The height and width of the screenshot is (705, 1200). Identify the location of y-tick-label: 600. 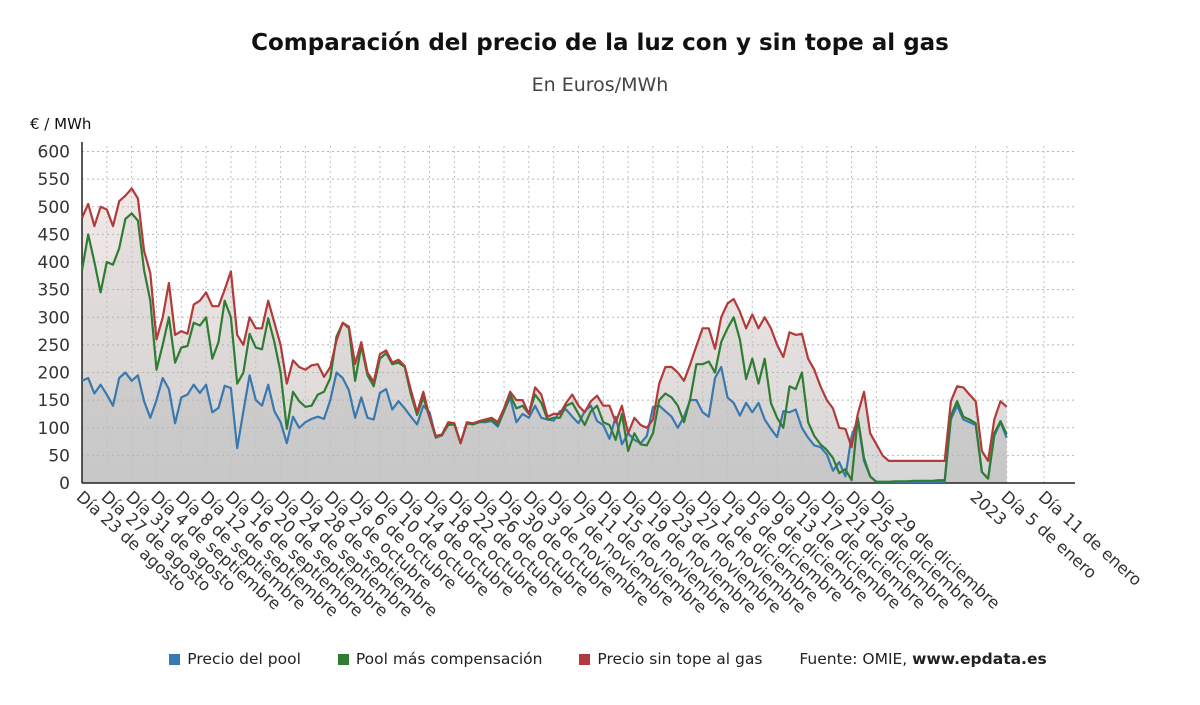
(54, 153).